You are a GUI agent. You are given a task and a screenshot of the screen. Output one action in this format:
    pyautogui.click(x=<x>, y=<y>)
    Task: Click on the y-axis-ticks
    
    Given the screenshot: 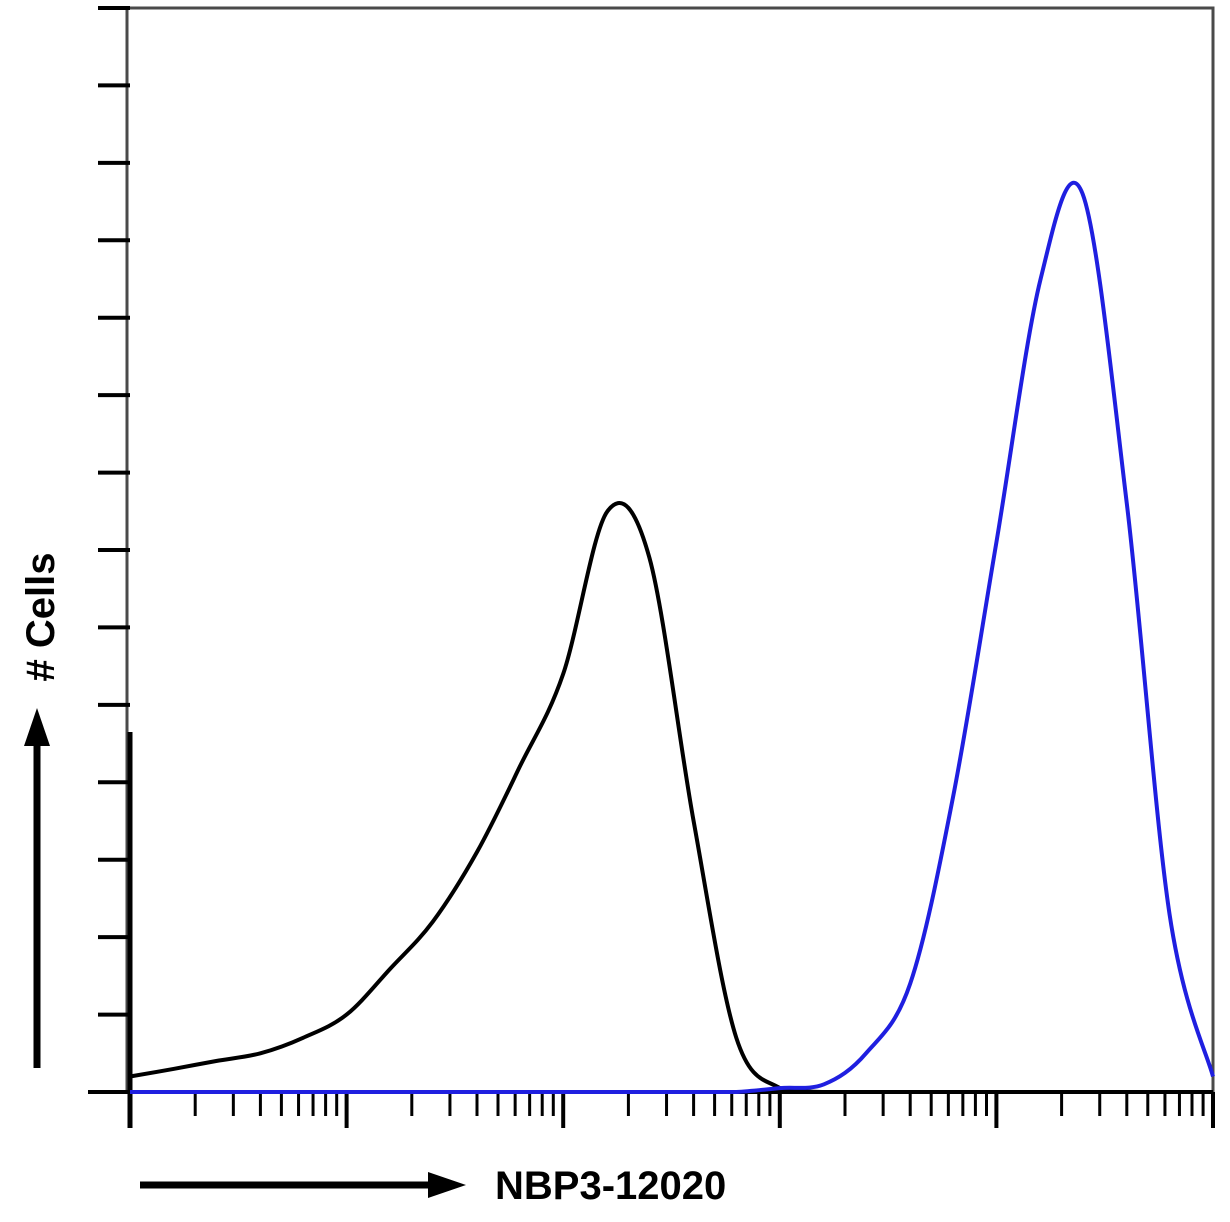 What is the action you would take?
    pyautogui.click(x=114, y=511)
    